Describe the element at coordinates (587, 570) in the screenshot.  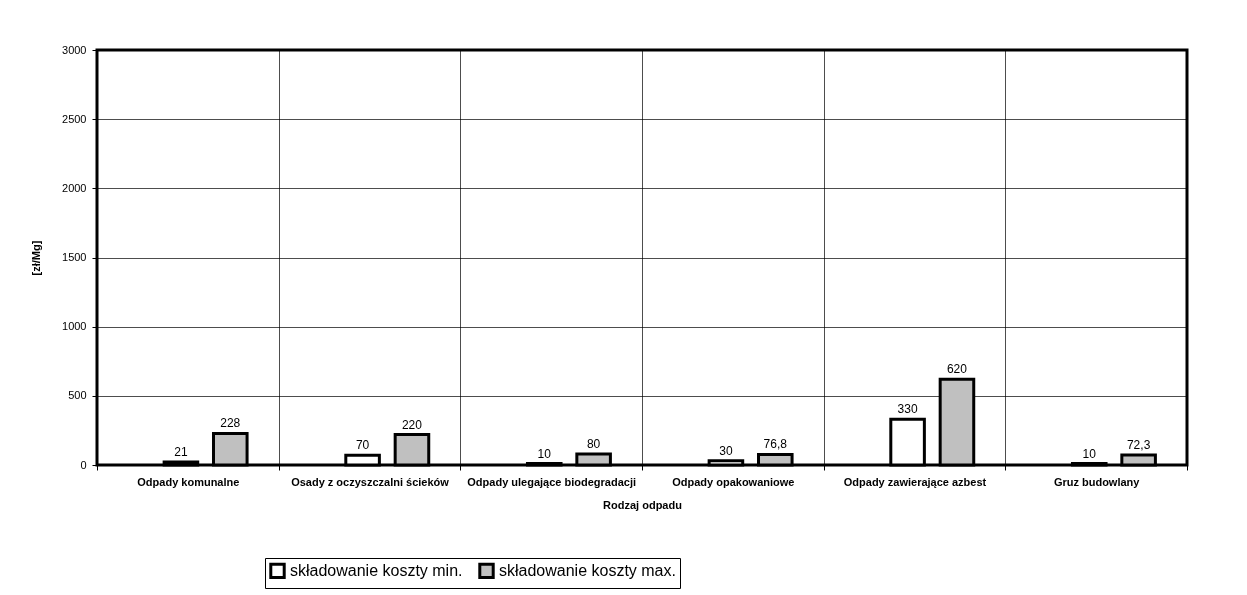
I see `legend-label: składowanie koszty max.` at that location.